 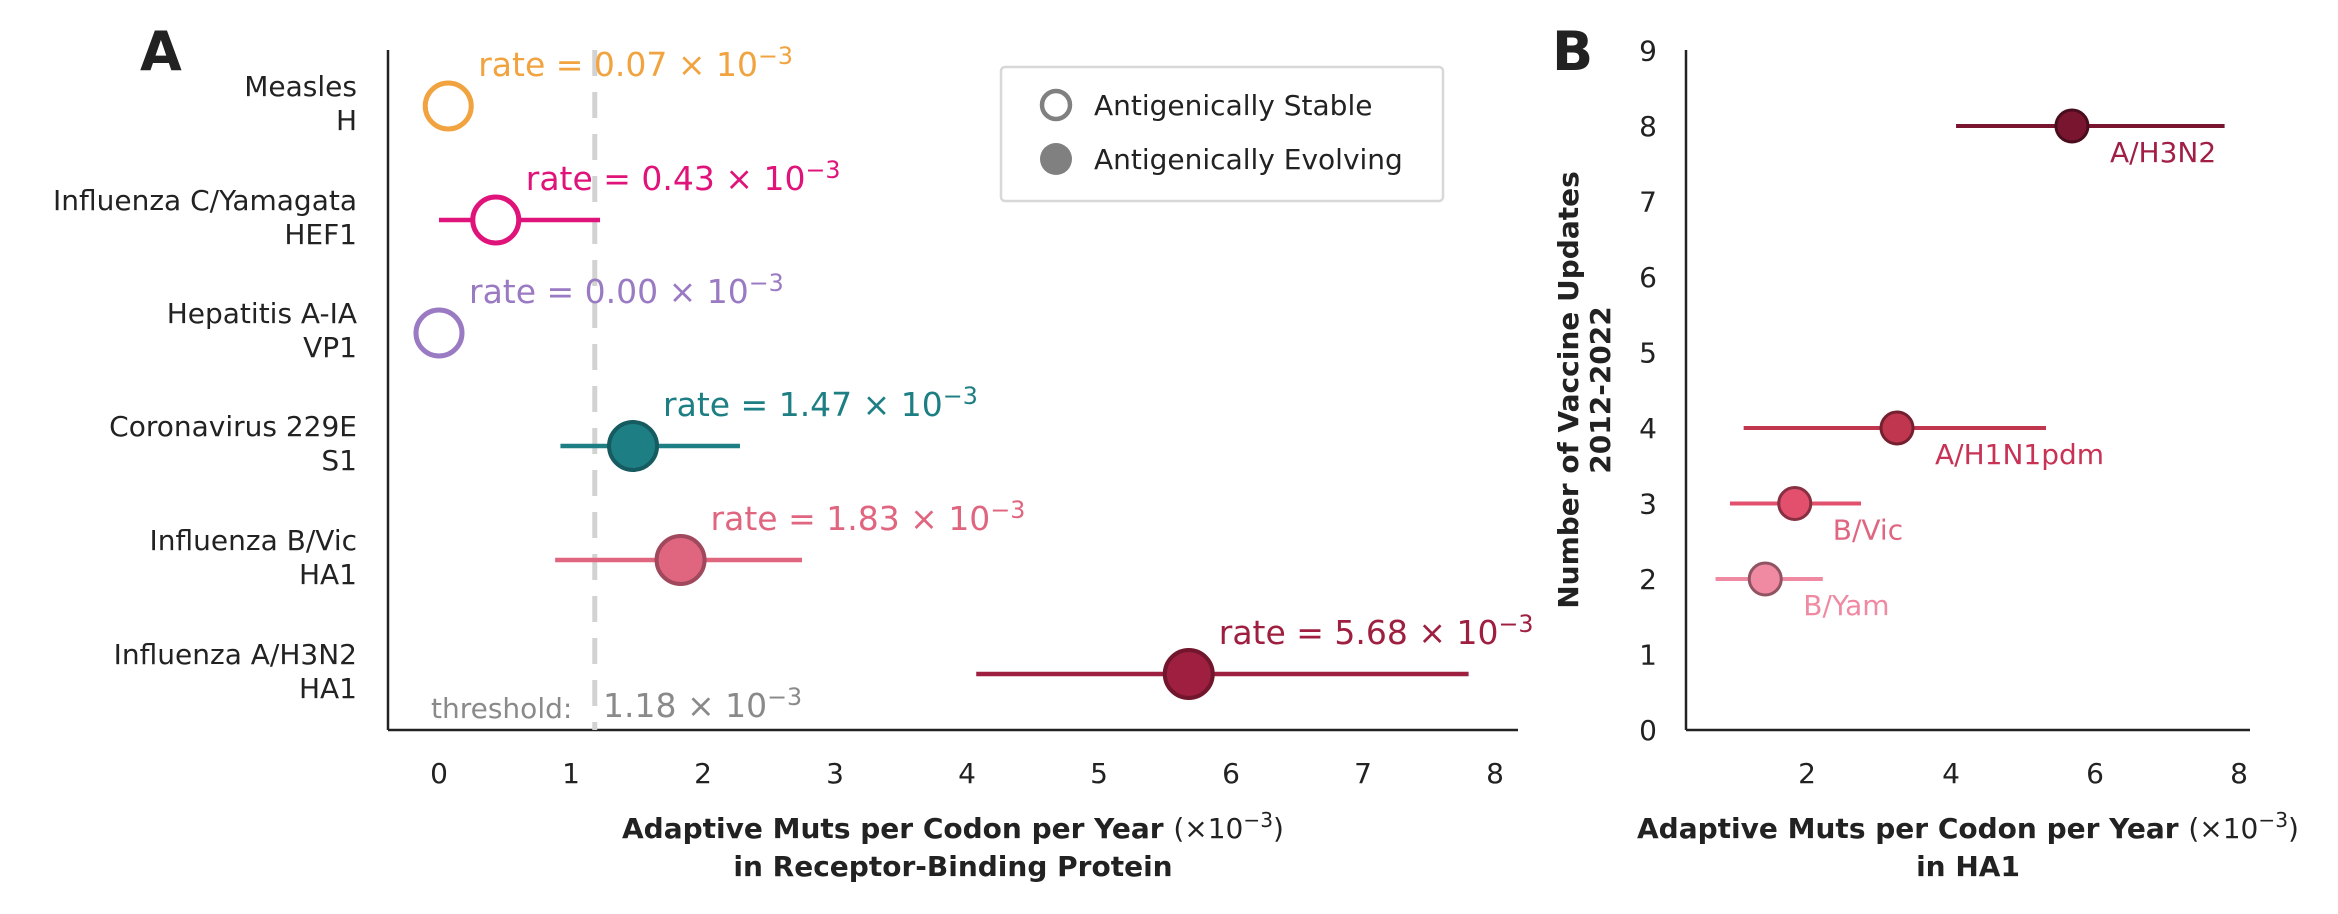 I want to click on point-label: A/H3N2, so click(x=2163, y=152).